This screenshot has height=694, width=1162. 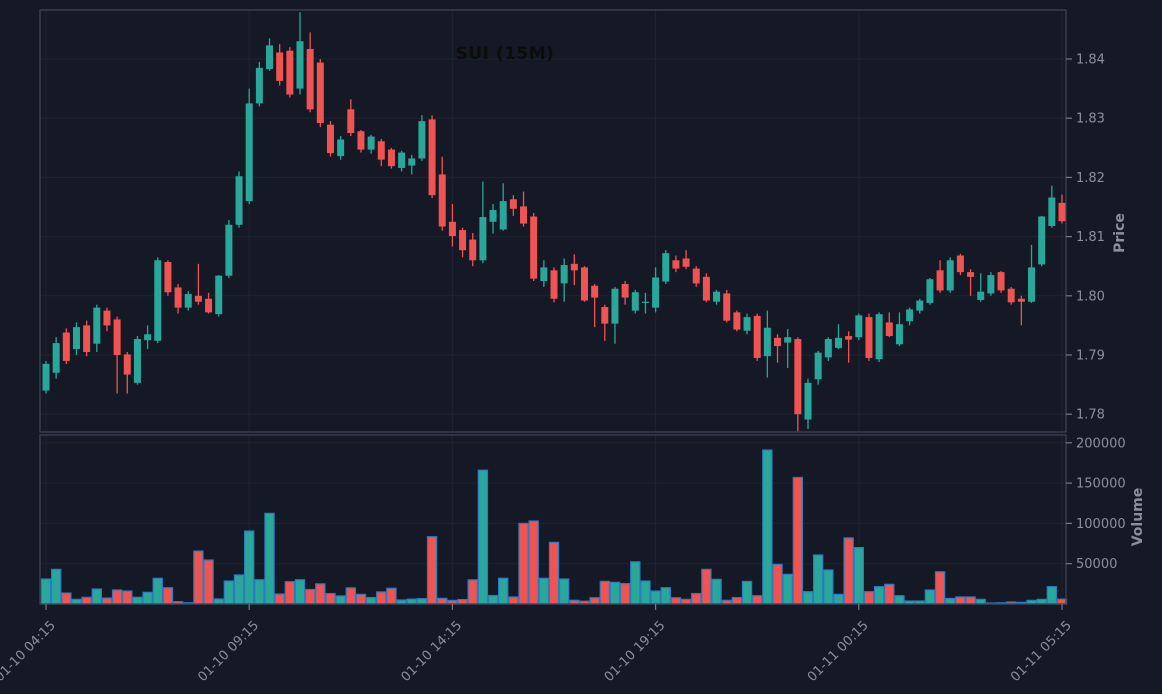 I want to click on time-tick-label: 01-11 05:15, so click(x=1041, y=651).